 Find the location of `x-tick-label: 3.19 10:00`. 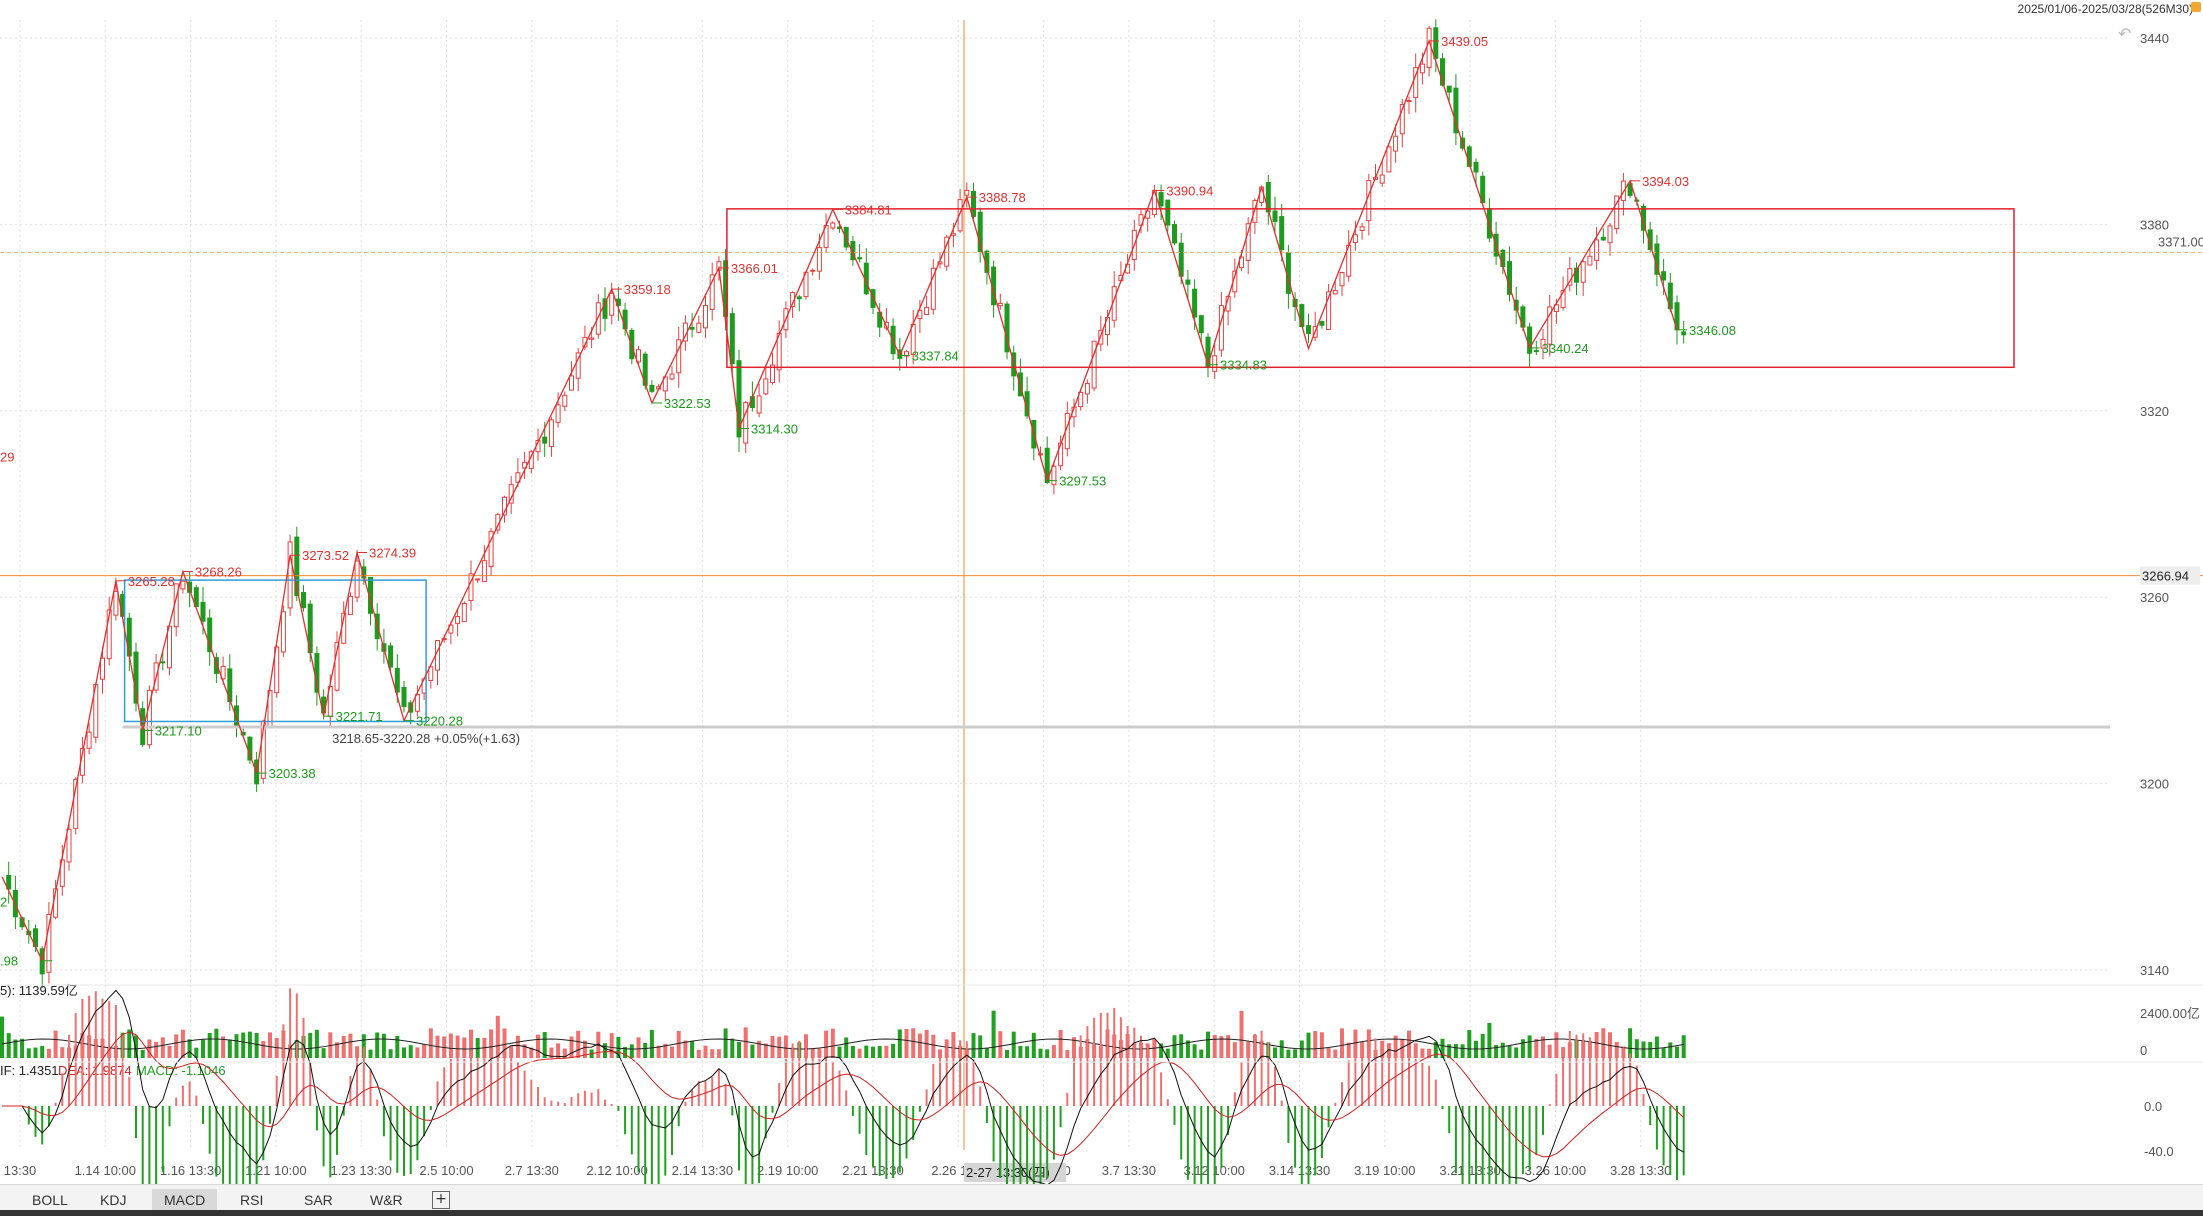

x-tick-label: 3.19 10:00 is located at coordinates (1384, 1170).